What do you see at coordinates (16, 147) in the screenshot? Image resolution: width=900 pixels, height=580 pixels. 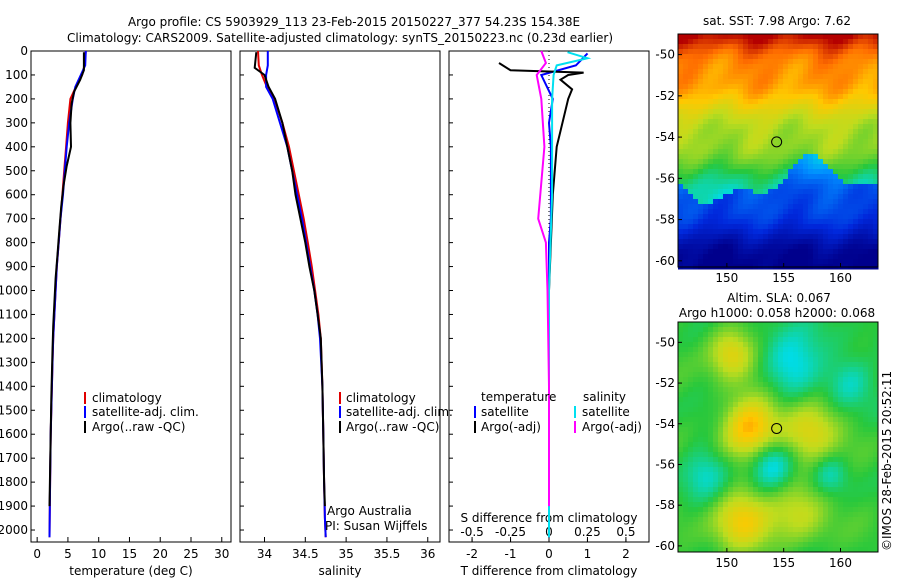 I see `y-tick-label: 400` at bounding box center [16, 147].